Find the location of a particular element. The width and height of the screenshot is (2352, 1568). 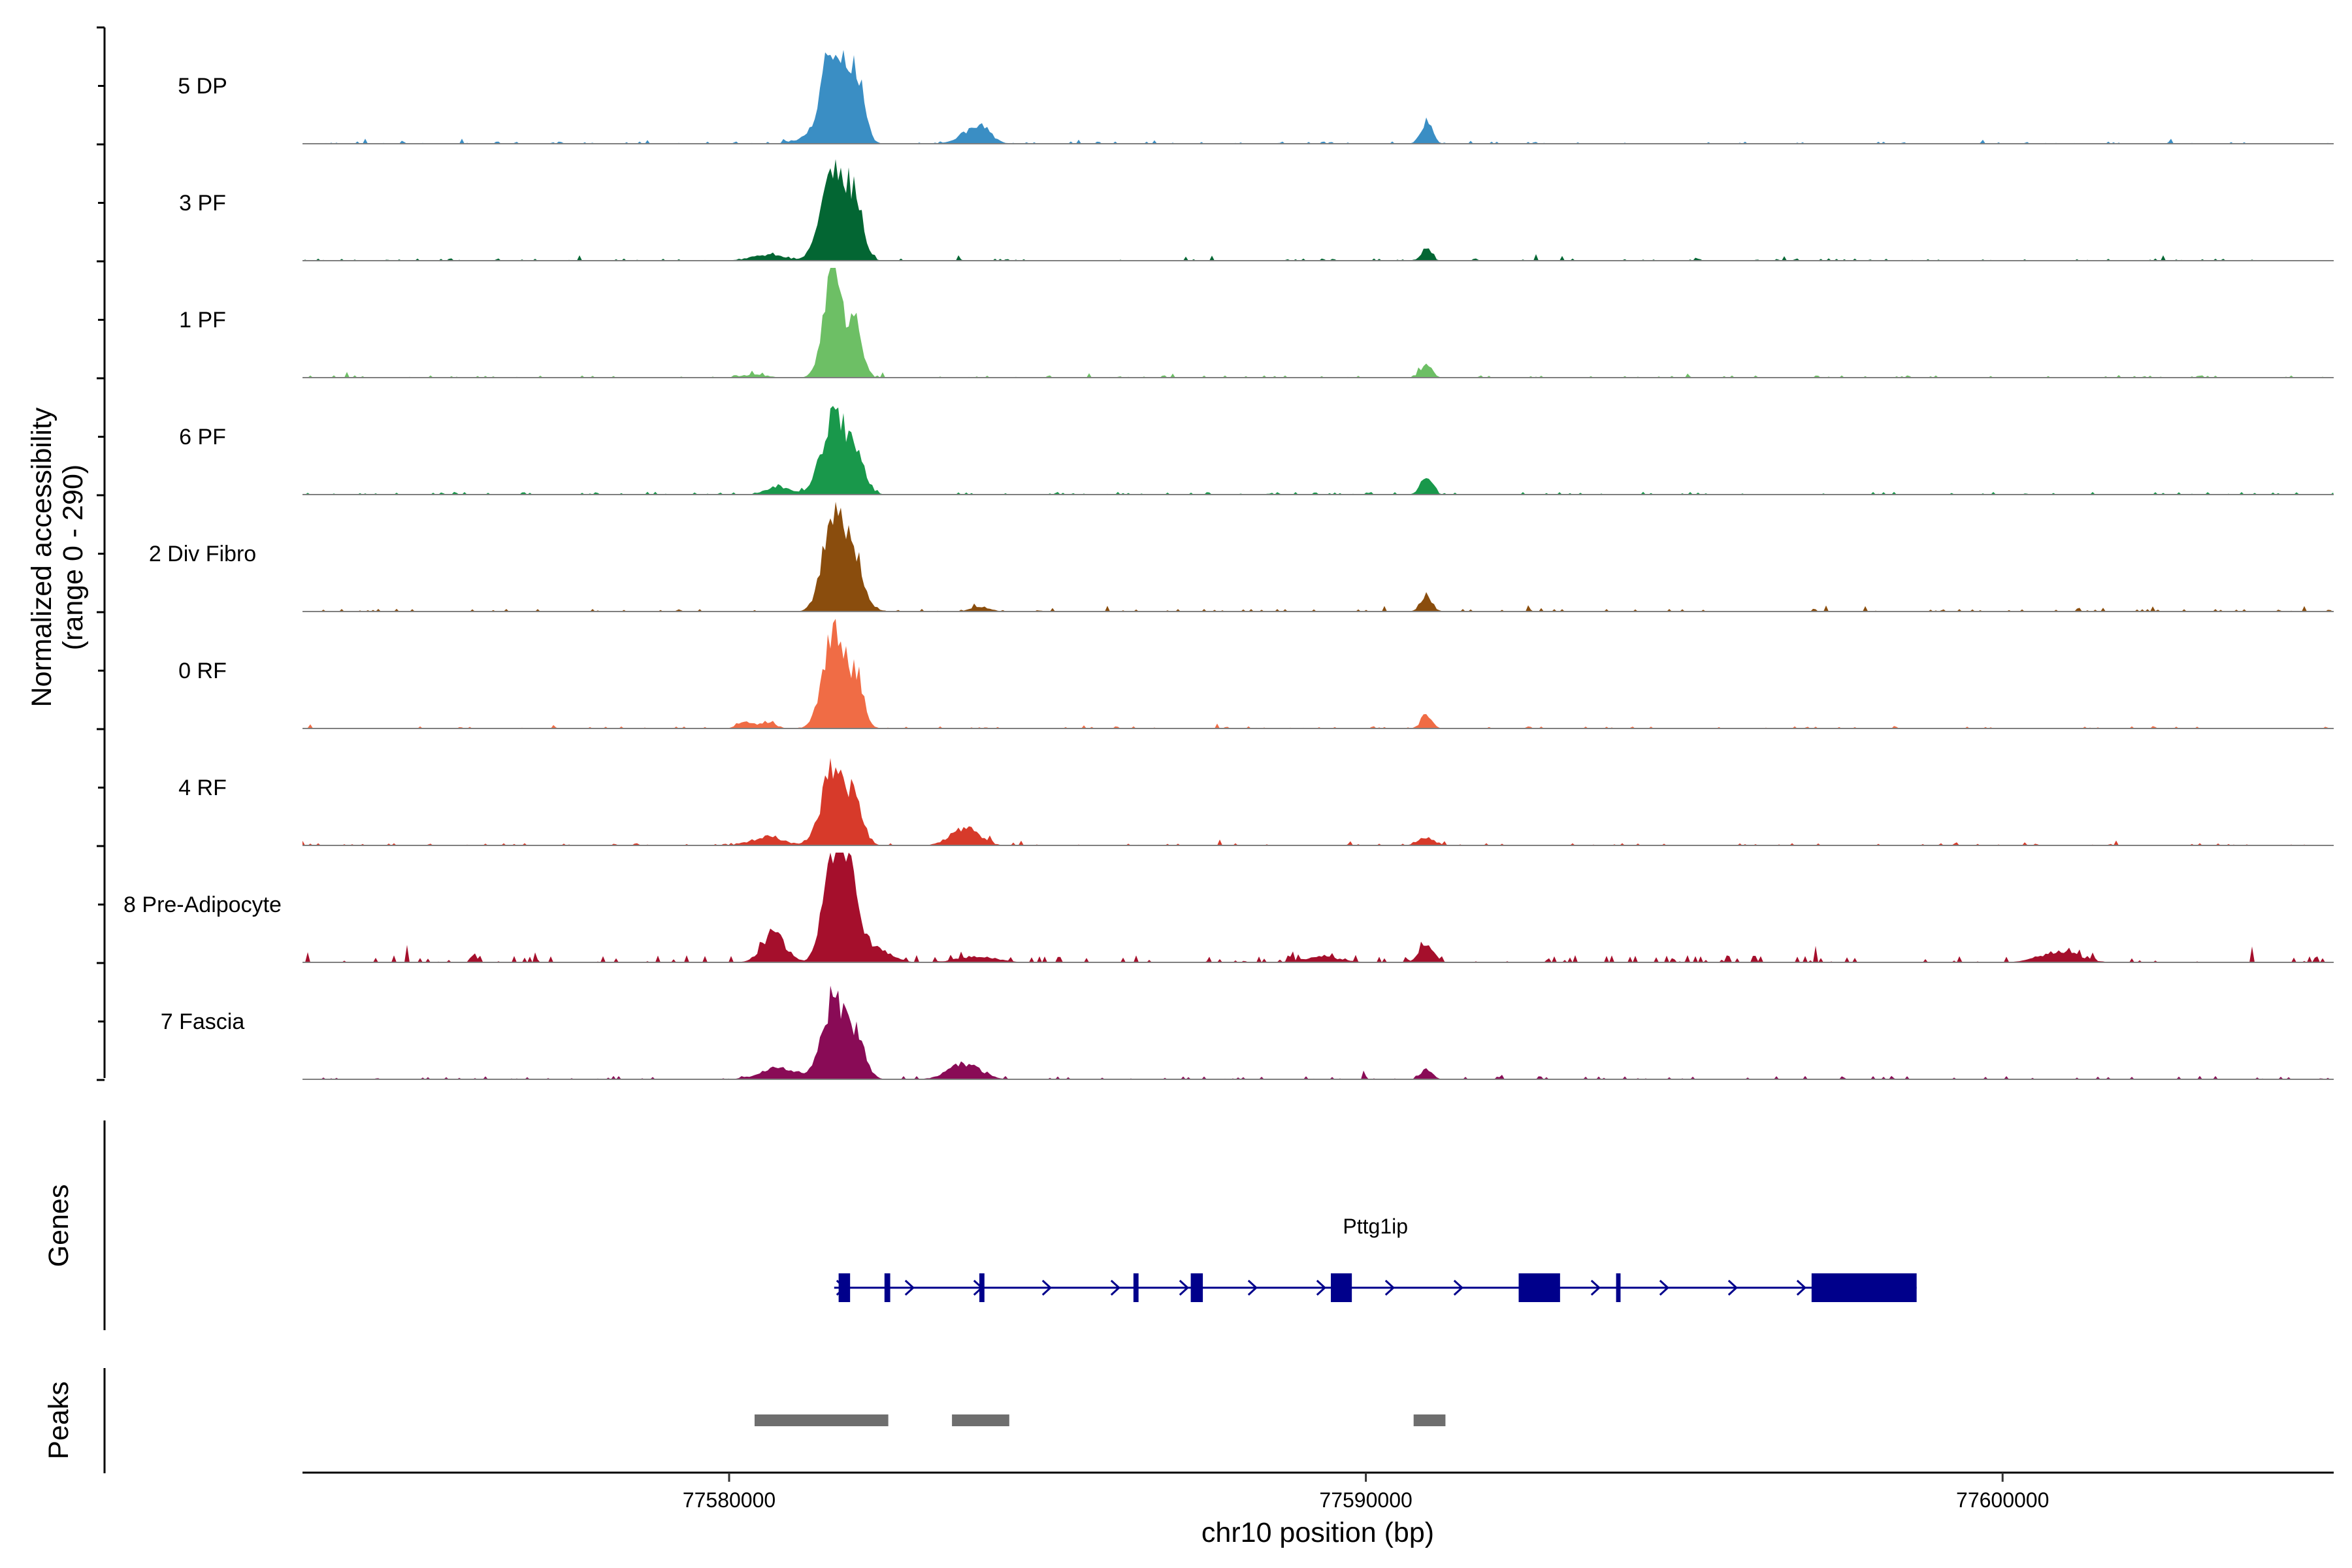

y-axis-title: Normalized accessibility is located at coordinates (41, 557).